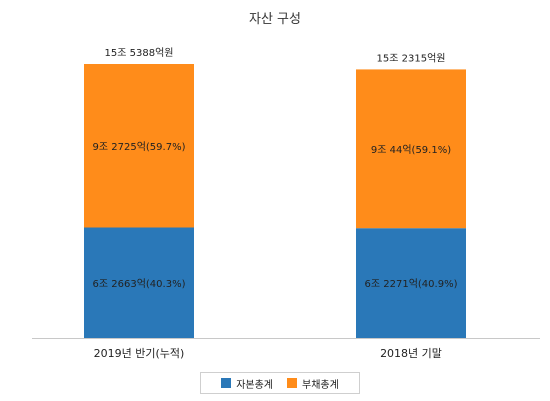  I want to click on data-label-liabilities-1: 9조 44억(59.1%), so click(411, 150).